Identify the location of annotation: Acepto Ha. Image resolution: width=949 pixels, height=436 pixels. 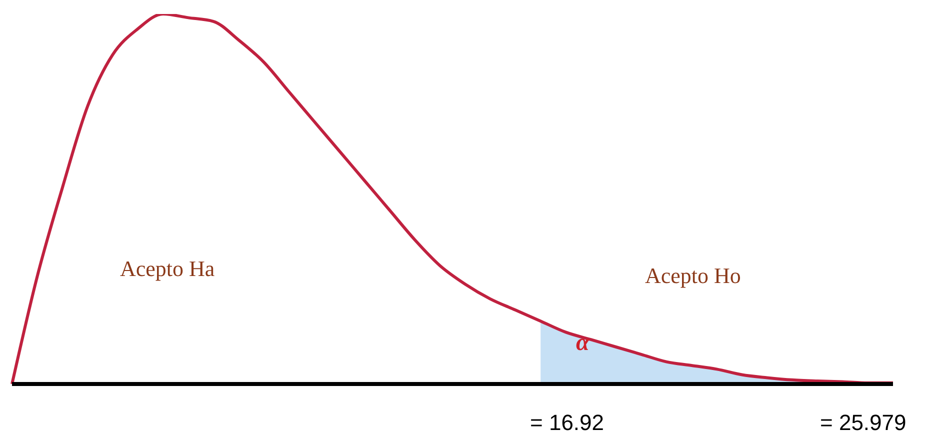
(167, 269).